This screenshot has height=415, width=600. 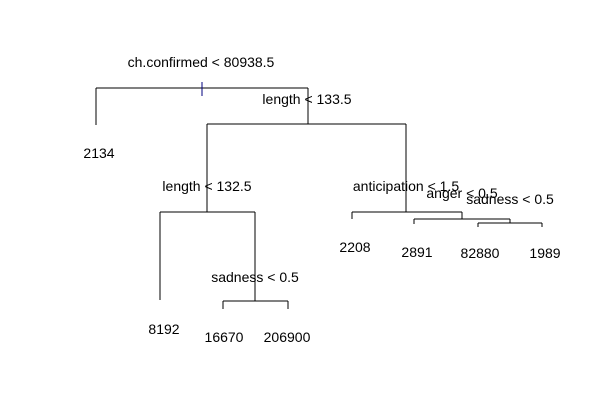 I want to click on split-label-anticipation: anticipation < 1.5, so click(x=406, y=186).